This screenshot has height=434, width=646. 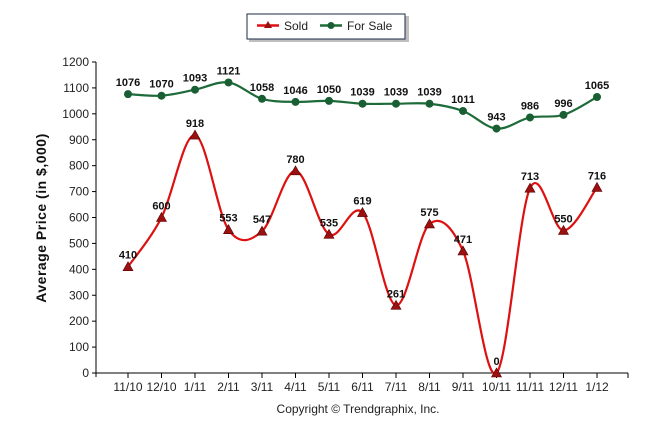 What do you see at coordinates (79, 347) in the screenshot?
I see `y-tick-label: 100` at bounding box center [79, 347].